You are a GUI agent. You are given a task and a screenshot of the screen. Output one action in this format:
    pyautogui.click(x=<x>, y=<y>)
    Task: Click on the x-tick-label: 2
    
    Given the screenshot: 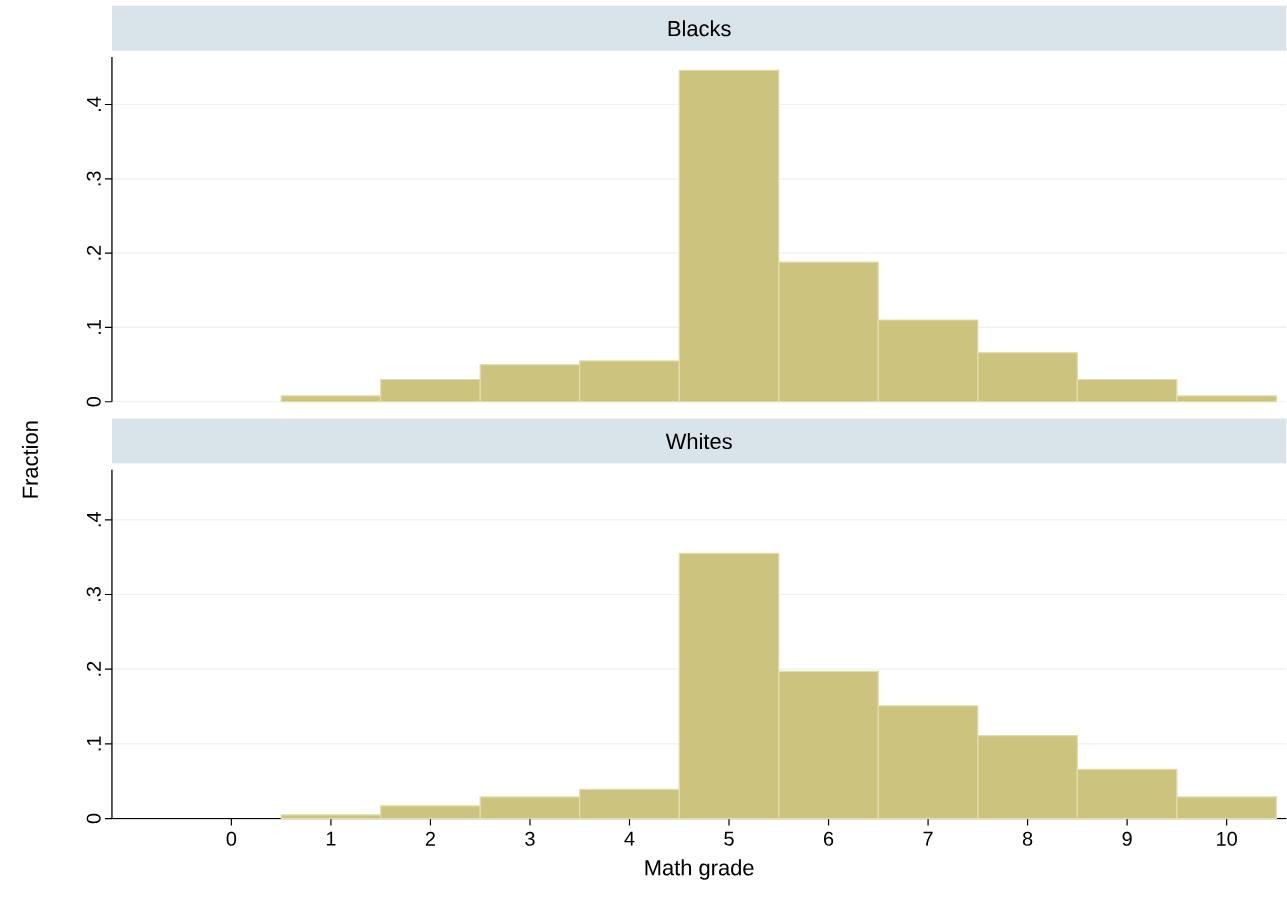 What is the action you would take?
    pyautogui.click(x=430, y=839)
    